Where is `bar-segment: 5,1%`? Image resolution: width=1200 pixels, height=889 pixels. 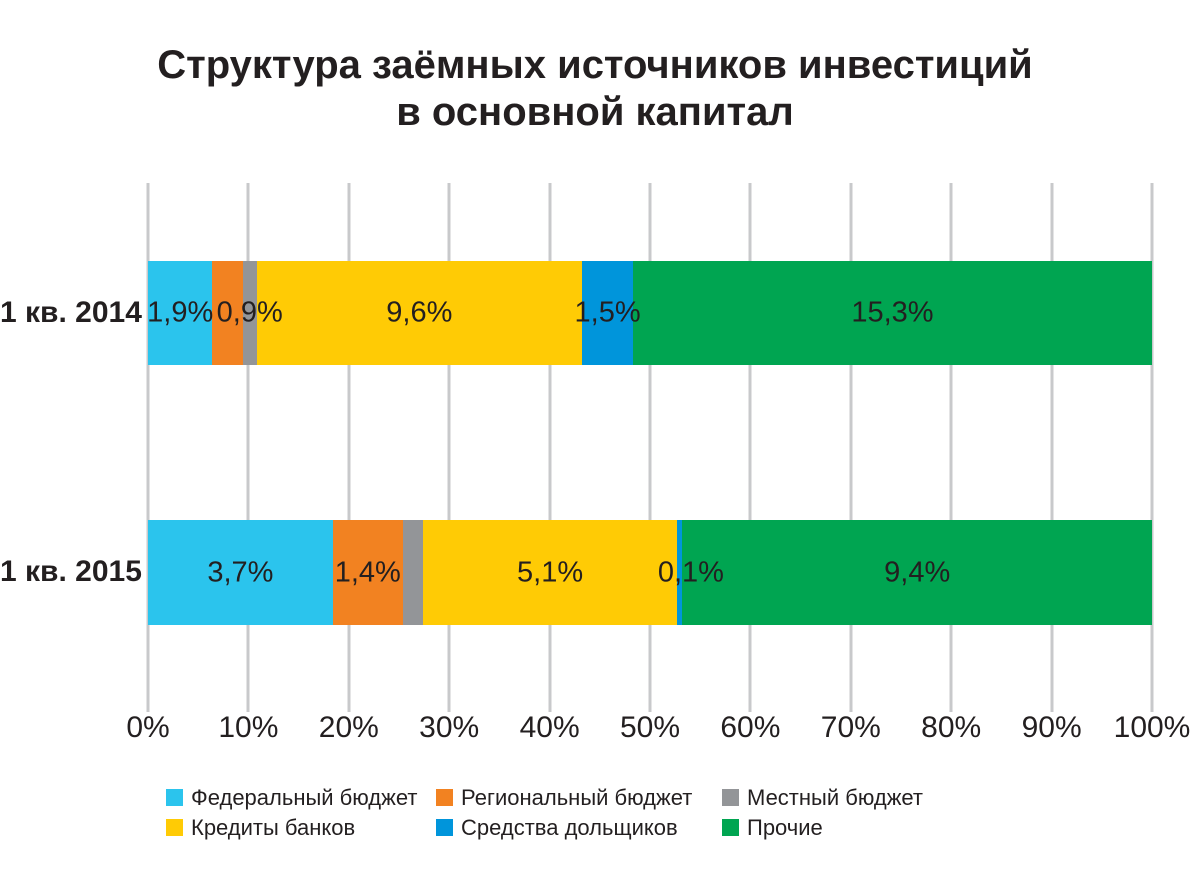 bar-segment: 5,1% is located at coordinates (550, 572).